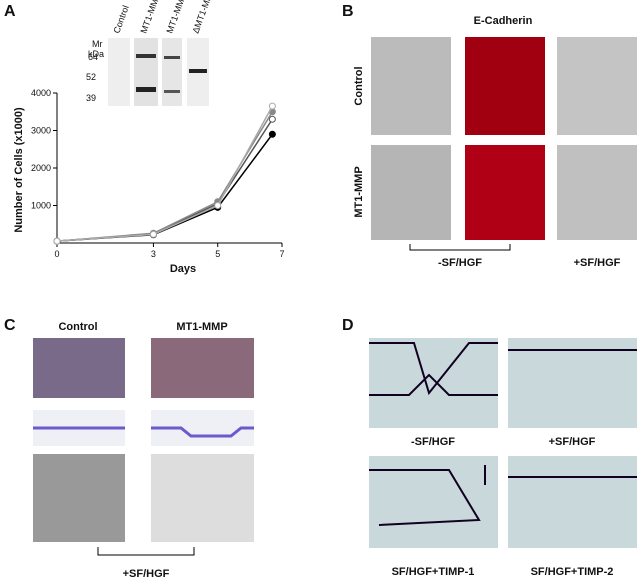  Describe the element at coordinates (503, 21) in the screenshot. I see `b-title: E-Cadherin` at that location.